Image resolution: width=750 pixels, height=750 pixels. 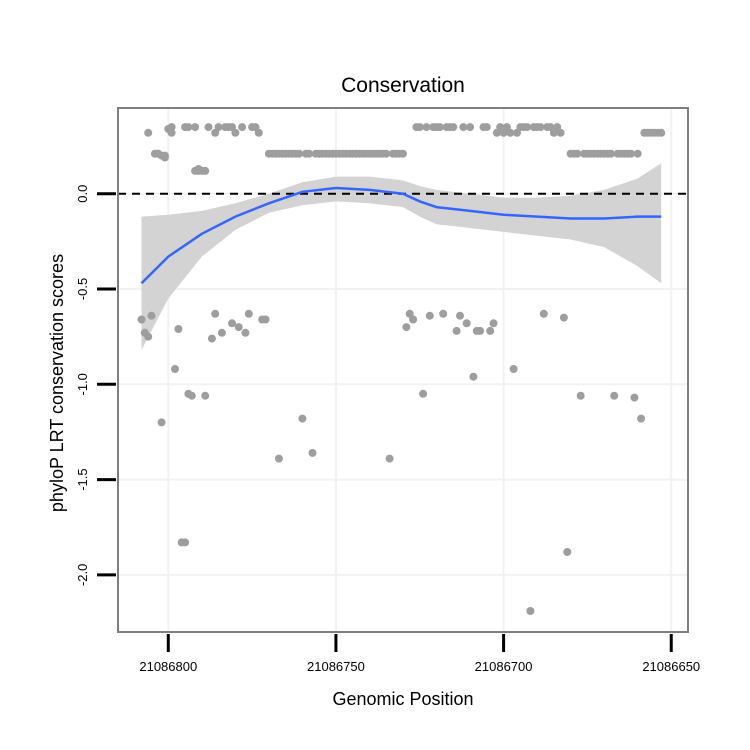 I want to click on y-tick-label: -0.5, so click(x=82, y=289).